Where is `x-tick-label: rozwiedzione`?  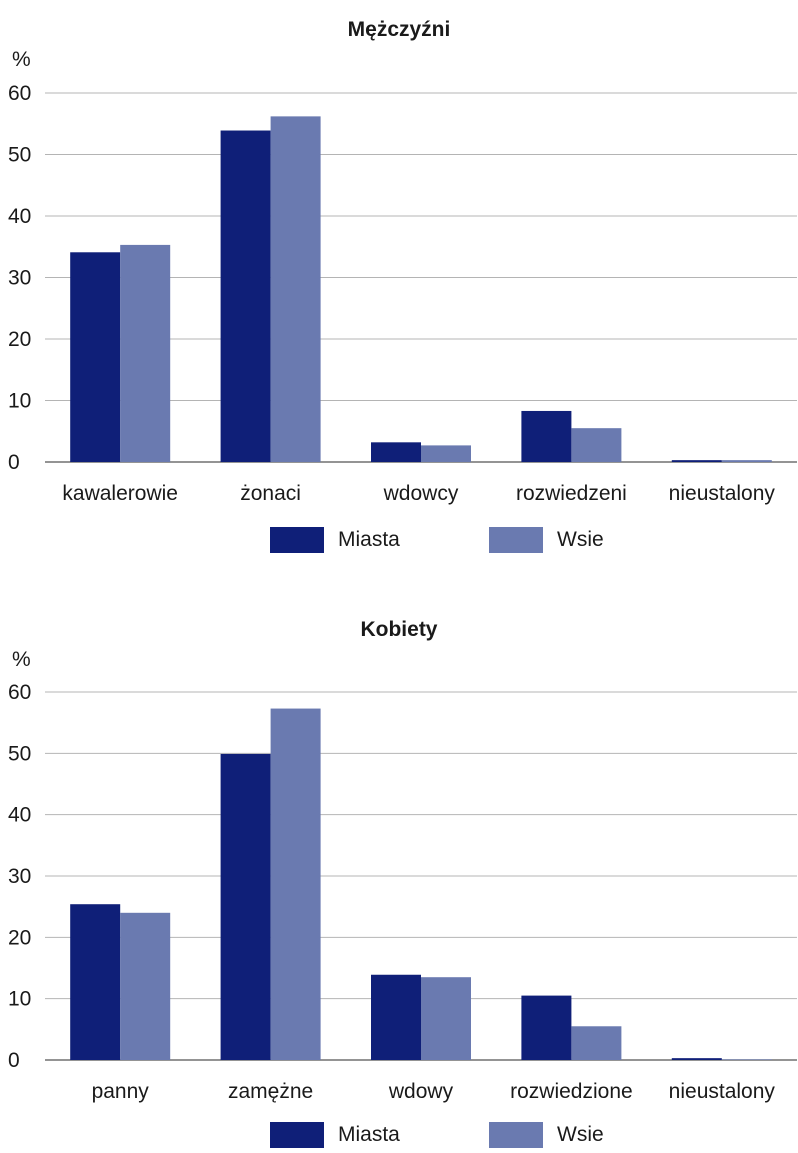 x-tick-label: rozwiedzione is located at coordinates (571, 1091).